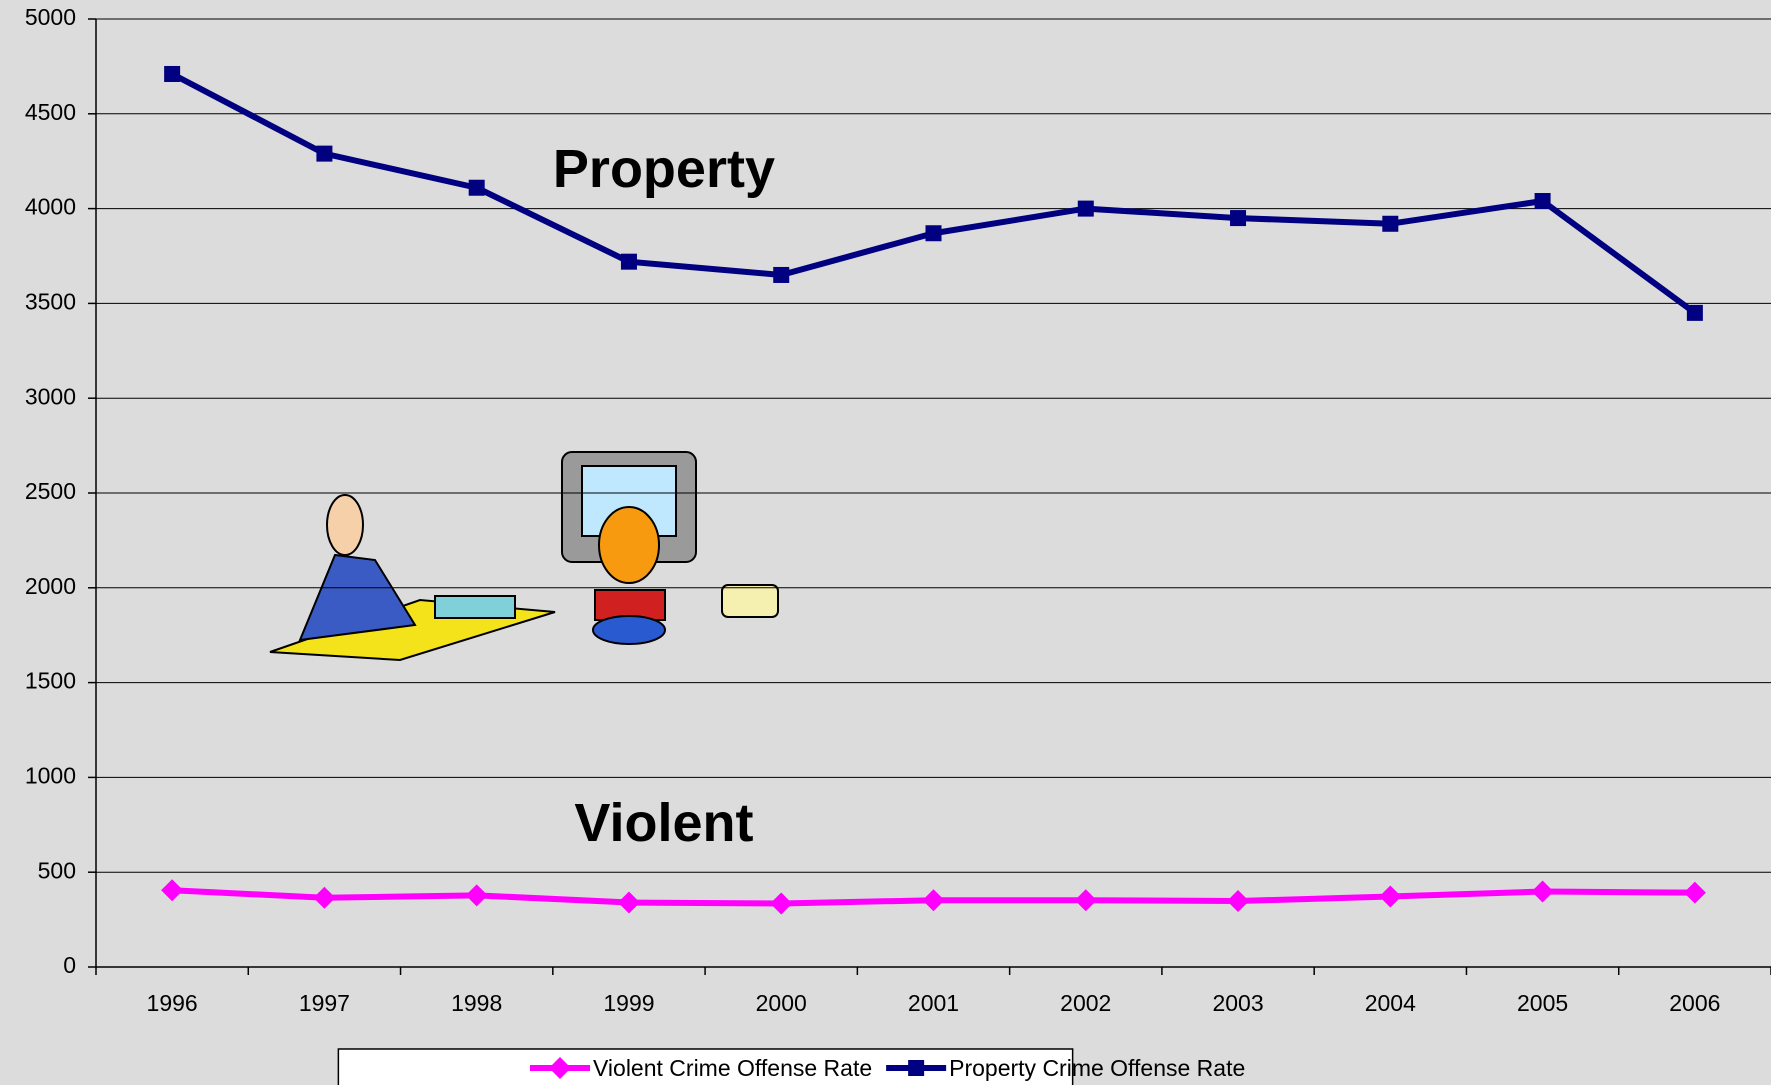 The height and width of the screenshot is (1085, 1771). Describe the element at coordinates (50, 491) in the screenshot. I see `y-tick-label: 2500` at that location.